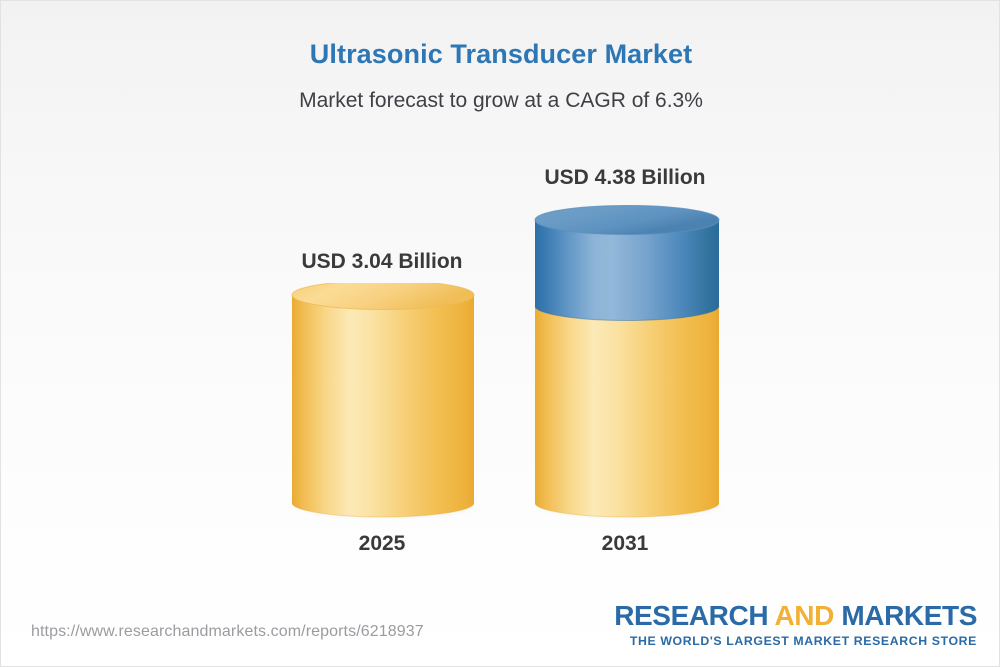 The height and width of the screenshot is (667, 1000). Describe the element at coordinates (382, 543) in the screenshot. I see `bar-category-label-2025: 2025` at that location.